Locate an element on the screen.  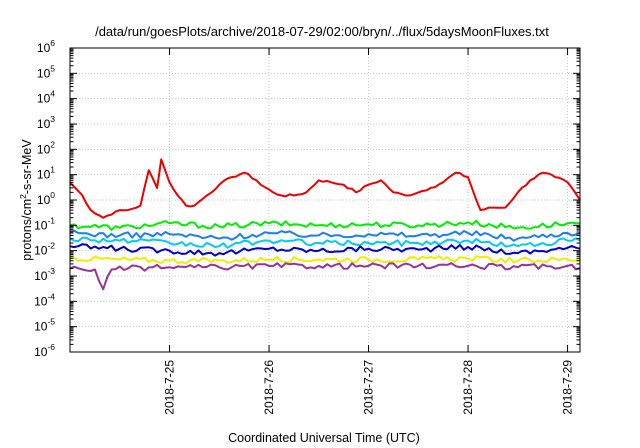
y-tick-label-exponent: -4 is located at coordinates (51, 296).